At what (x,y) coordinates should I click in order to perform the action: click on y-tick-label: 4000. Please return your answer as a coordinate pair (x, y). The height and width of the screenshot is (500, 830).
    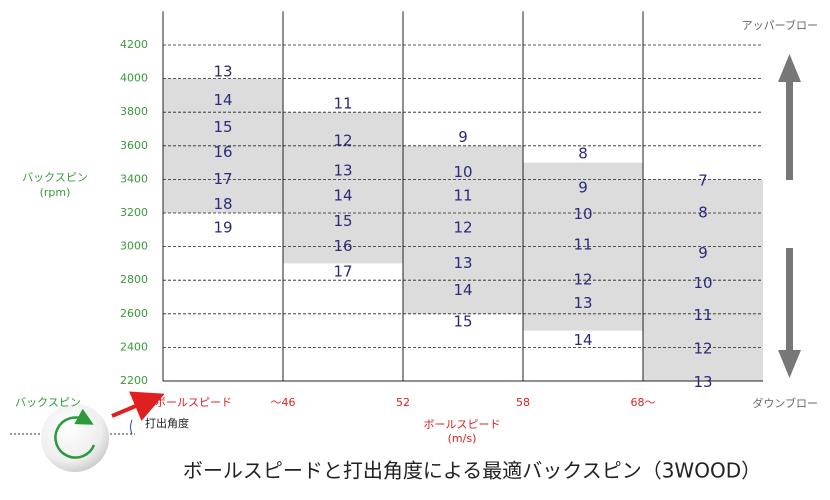
    Looking at the image, I should click on (134, 78).